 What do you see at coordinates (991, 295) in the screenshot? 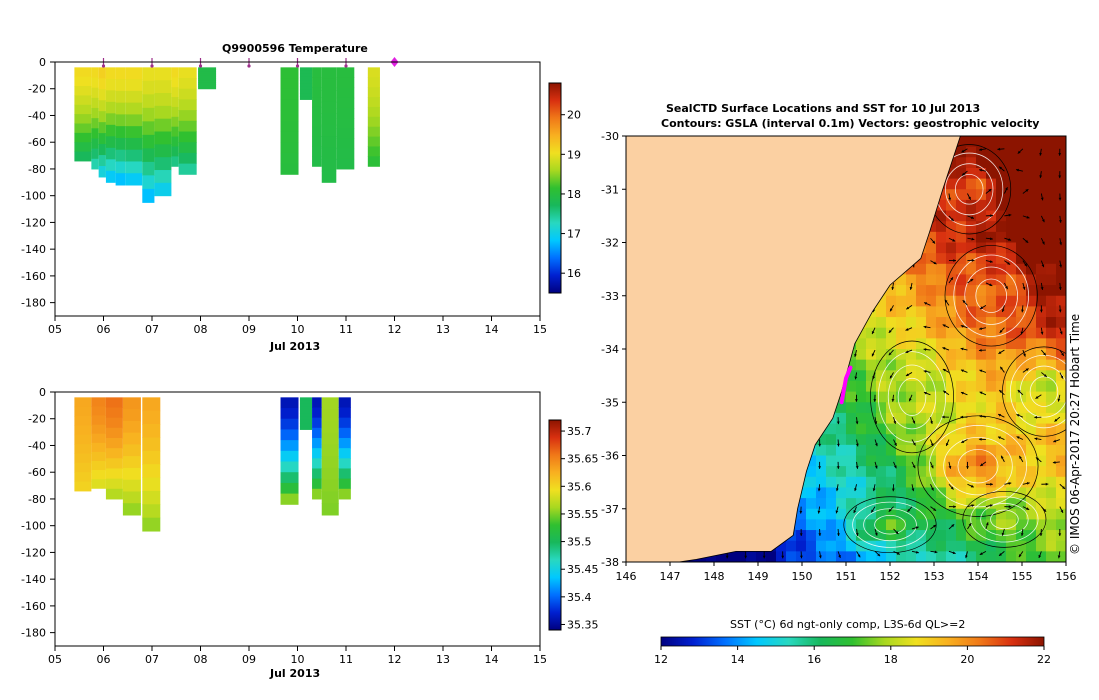
I see `gsla-contour` at bounding box center [991, 295].